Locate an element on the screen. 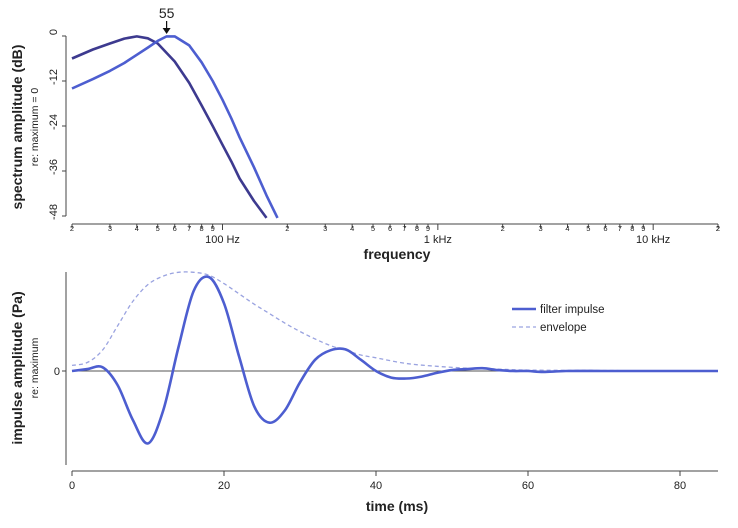 The height and width of the screenshot is (528, 738). spectrum-y-tick-label: -36 is located at coordinates (54, 167).